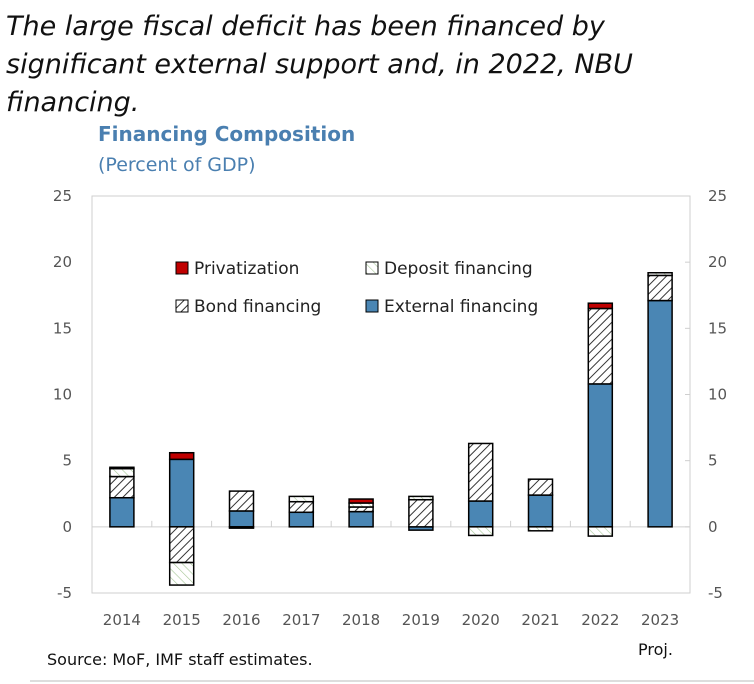 The height and width of the screenshot is (684, 754). What do you see at coordinates (481, 620) in the screenshot?
I see `x-tick-label: 2020` at bounding box center [481, 620].